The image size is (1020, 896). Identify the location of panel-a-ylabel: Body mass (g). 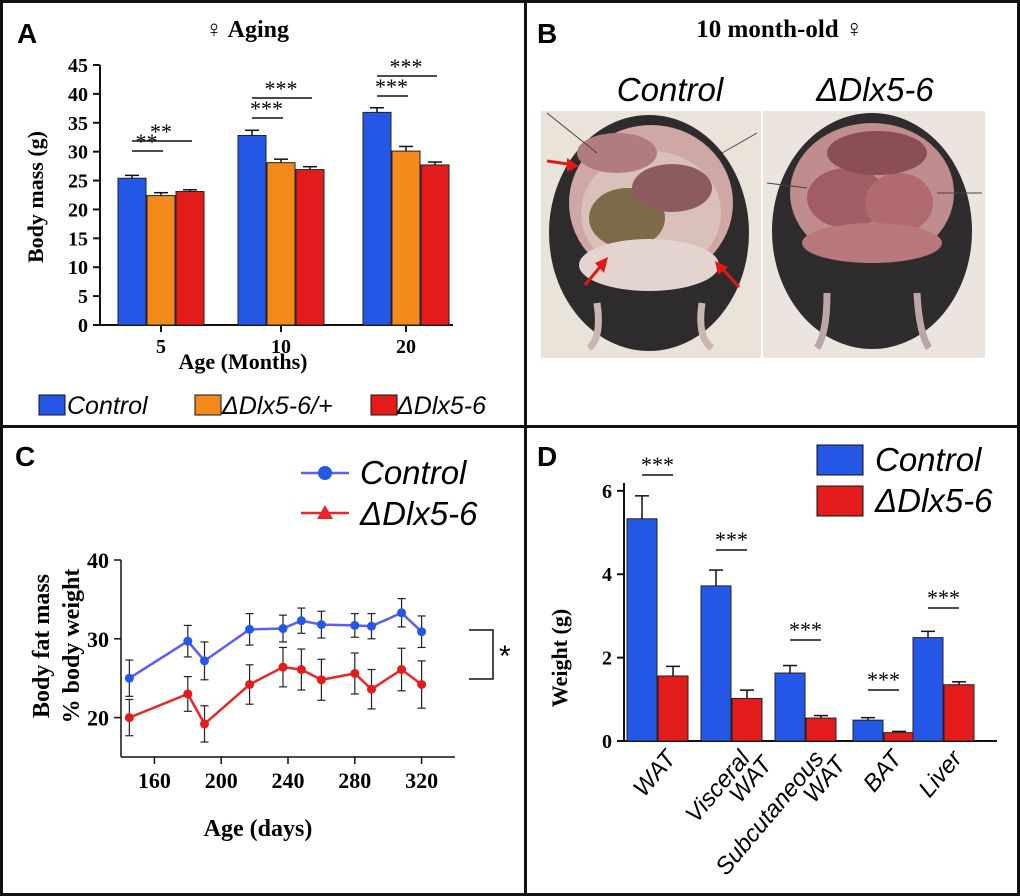
(35, 197).